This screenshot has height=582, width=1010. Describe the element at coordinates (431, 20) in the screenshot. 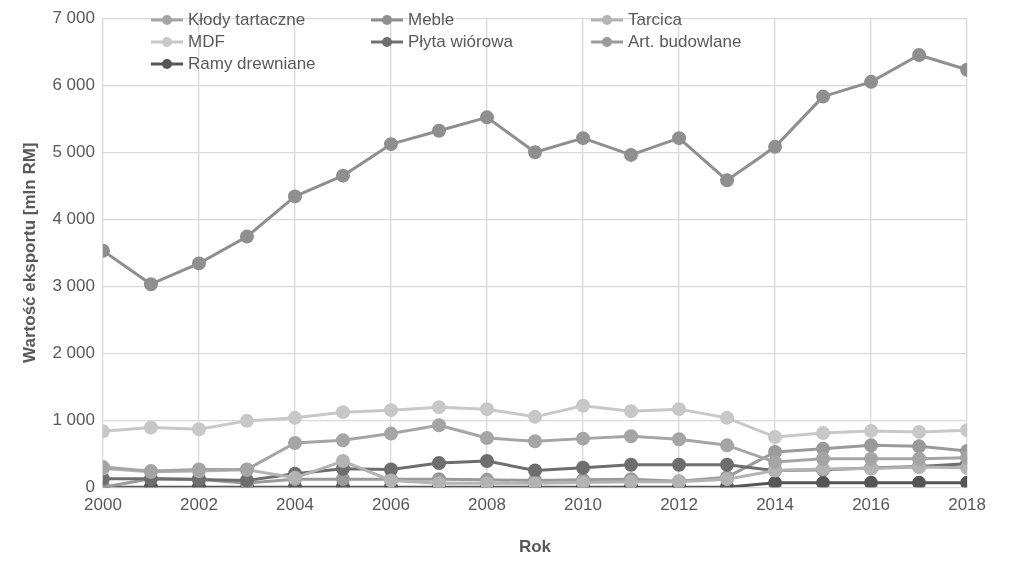

I see `legend-label: Meble` at that location.